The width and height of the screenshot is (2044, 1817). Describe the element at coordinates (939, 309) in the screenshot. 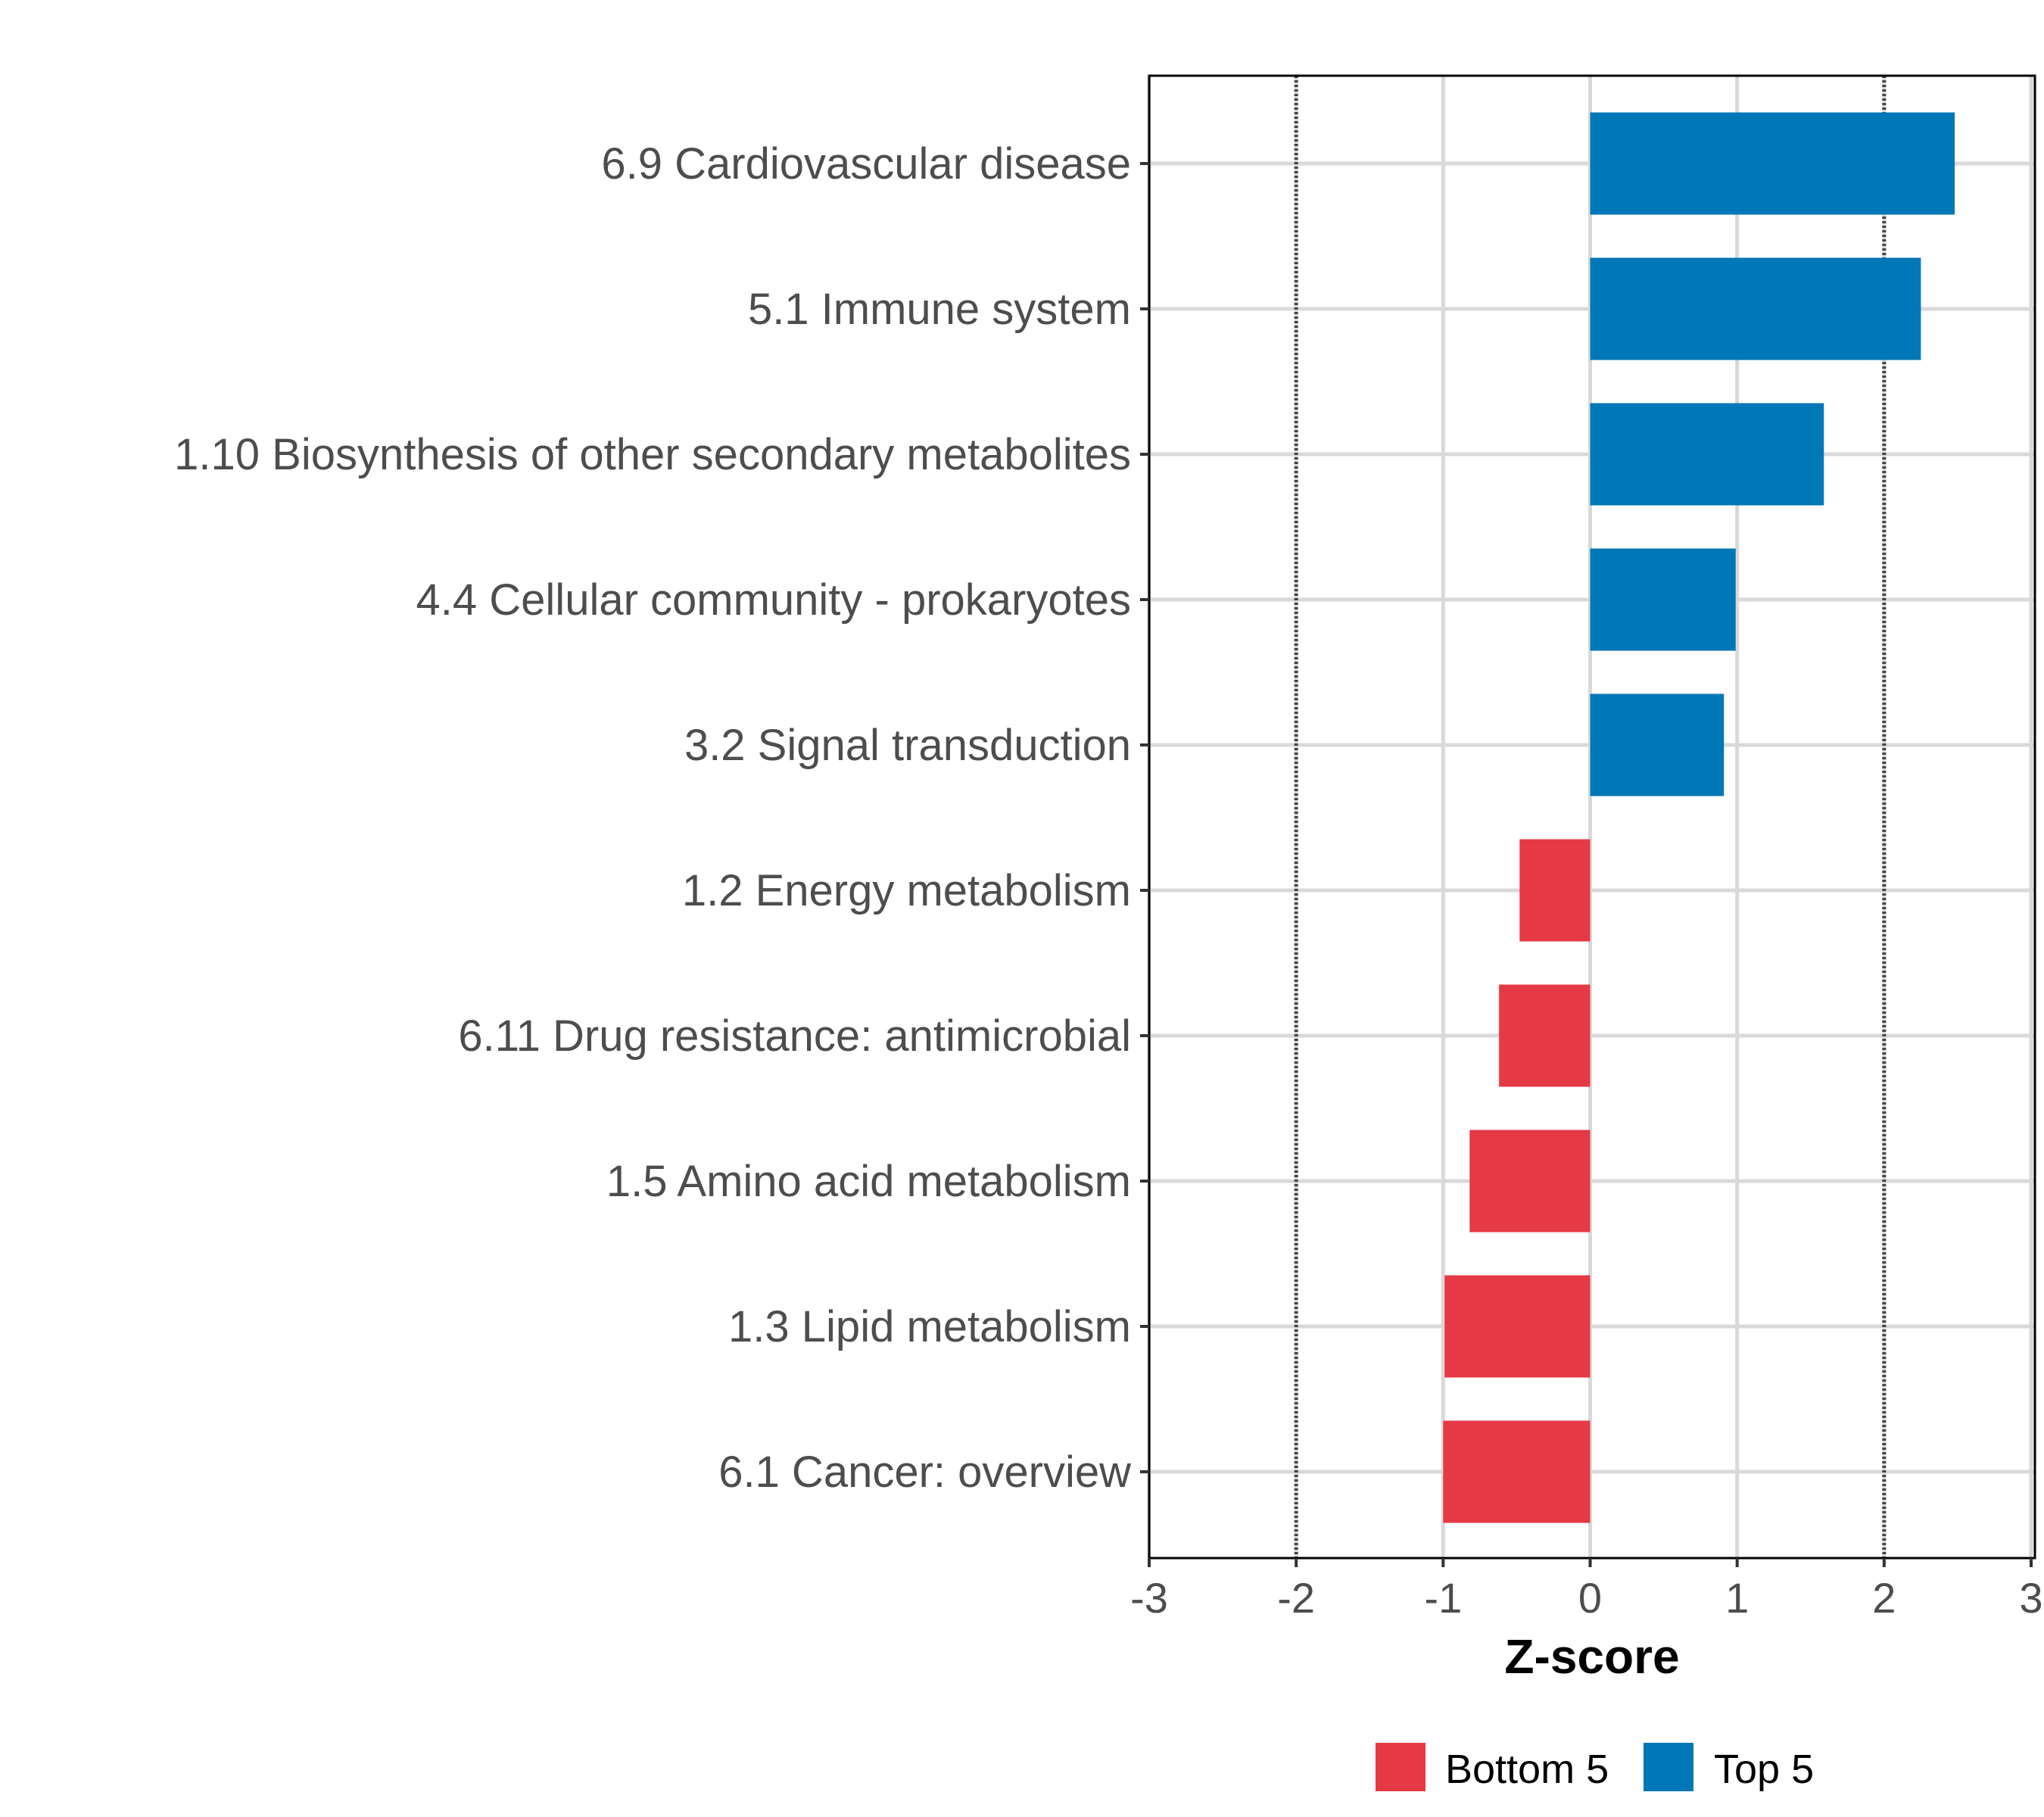

I see `category-label: 5.1 Immune system` at that location.